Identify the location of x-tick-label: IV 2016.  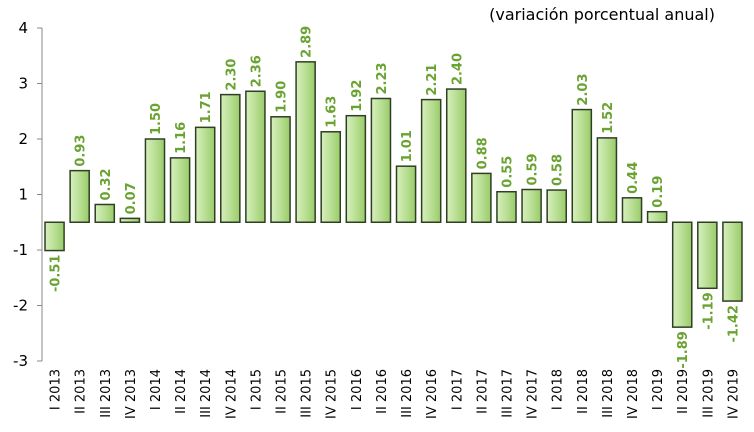
(432, 394).